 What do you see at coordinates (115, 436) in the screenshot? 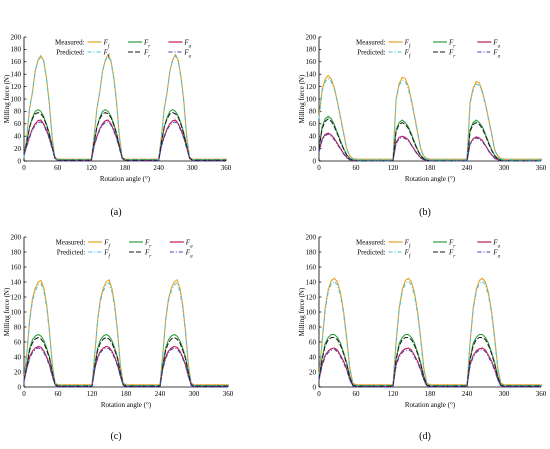
I see `panel-label: (c)` at bounding box center [115, 436].